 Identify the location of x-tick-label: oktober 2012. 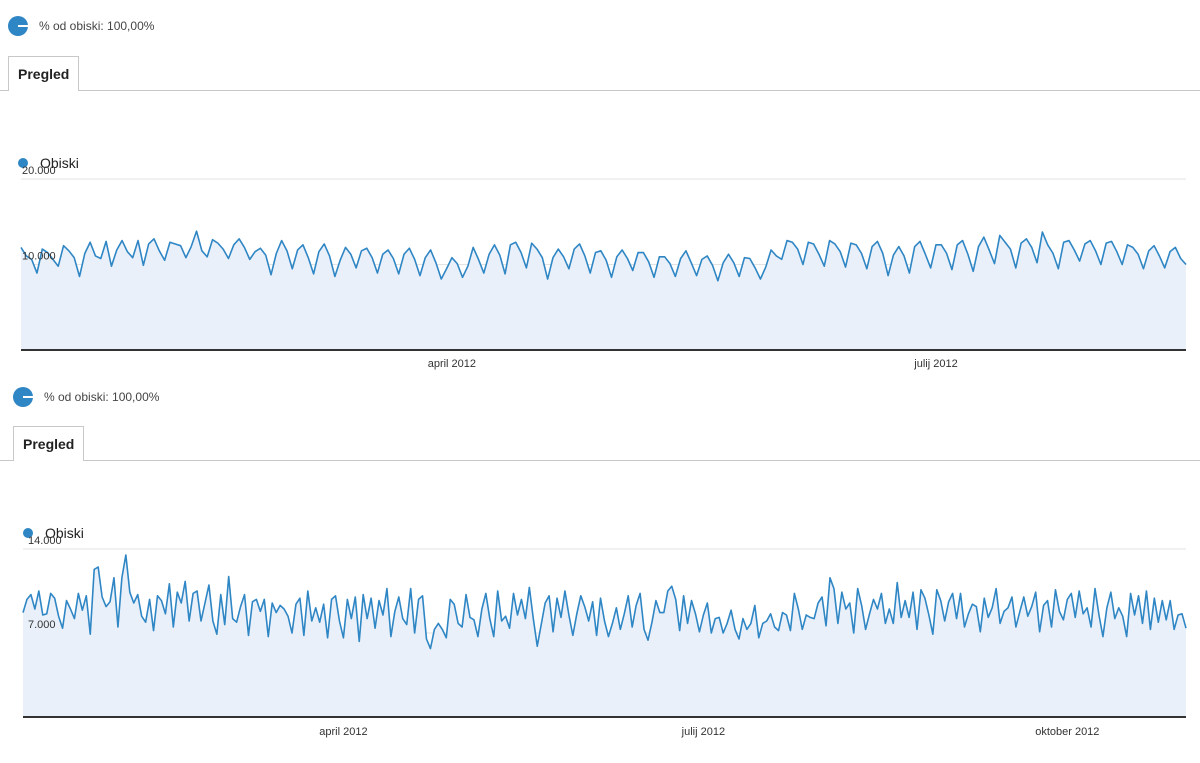
(1067, 732).